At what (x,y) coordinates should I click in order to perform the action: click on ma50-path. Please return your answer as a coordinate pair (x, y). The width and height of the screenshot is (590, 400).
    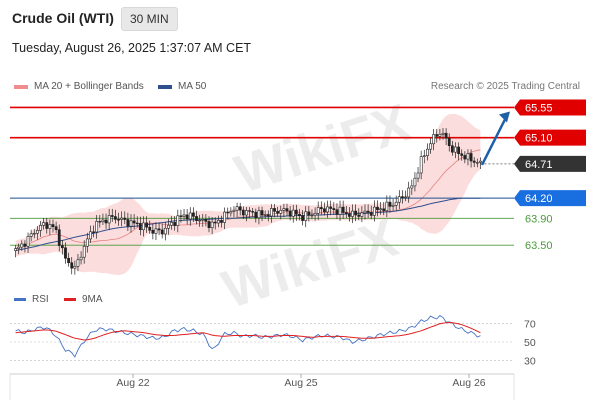
    Looking at the image, I should click on (248, 224).